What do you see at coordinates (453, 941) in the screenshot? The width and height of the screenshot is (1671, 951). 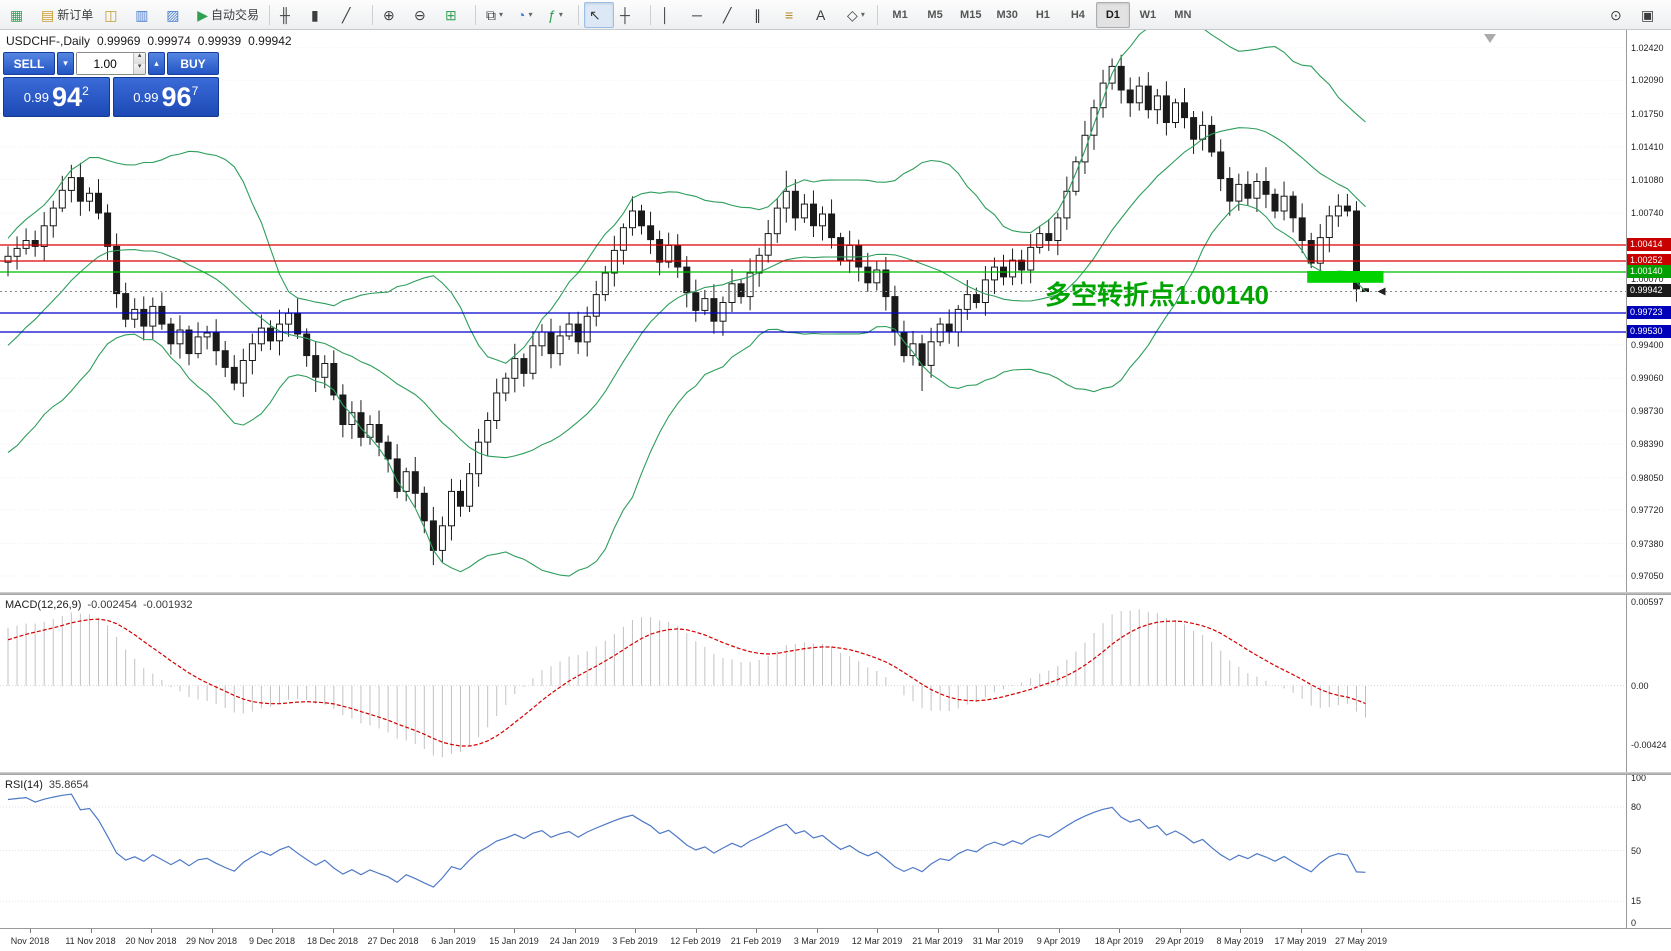 I see `date-label: 6 Jan 2019` at bounding box center [453, 941].